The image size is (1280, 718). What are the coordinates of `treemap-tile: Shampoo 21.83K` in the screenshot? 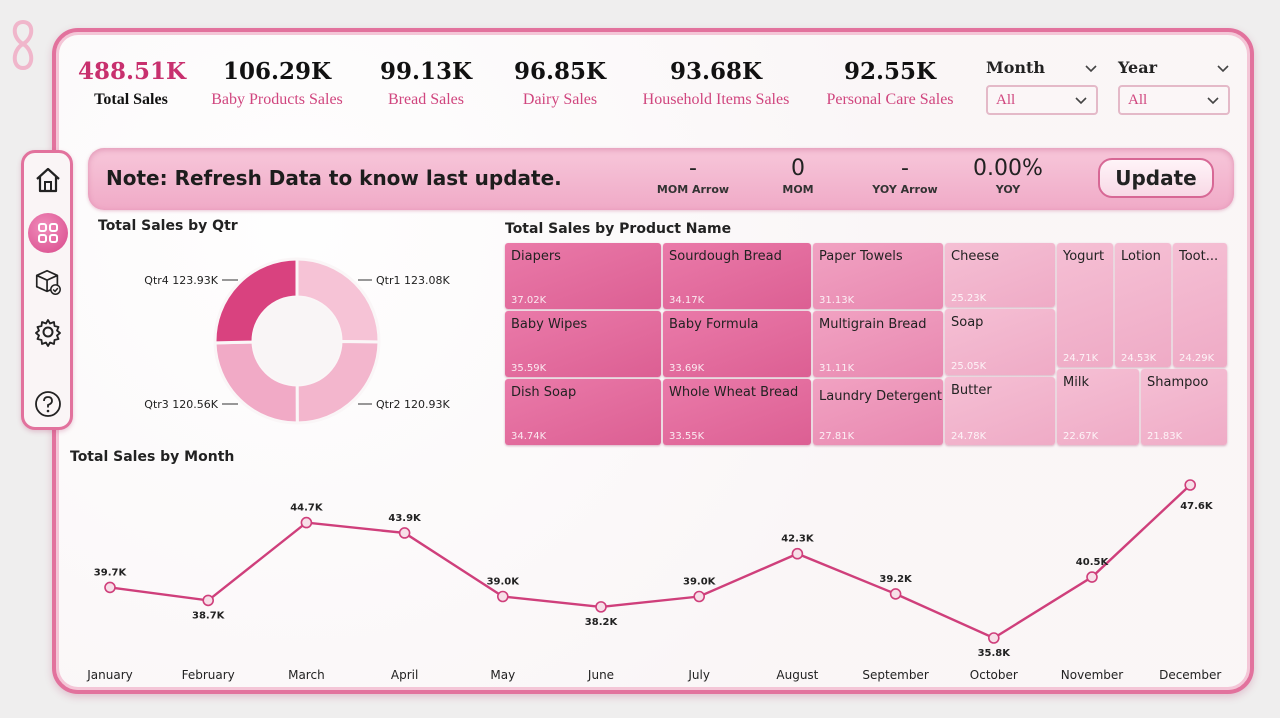 It's located at (1184, 407).